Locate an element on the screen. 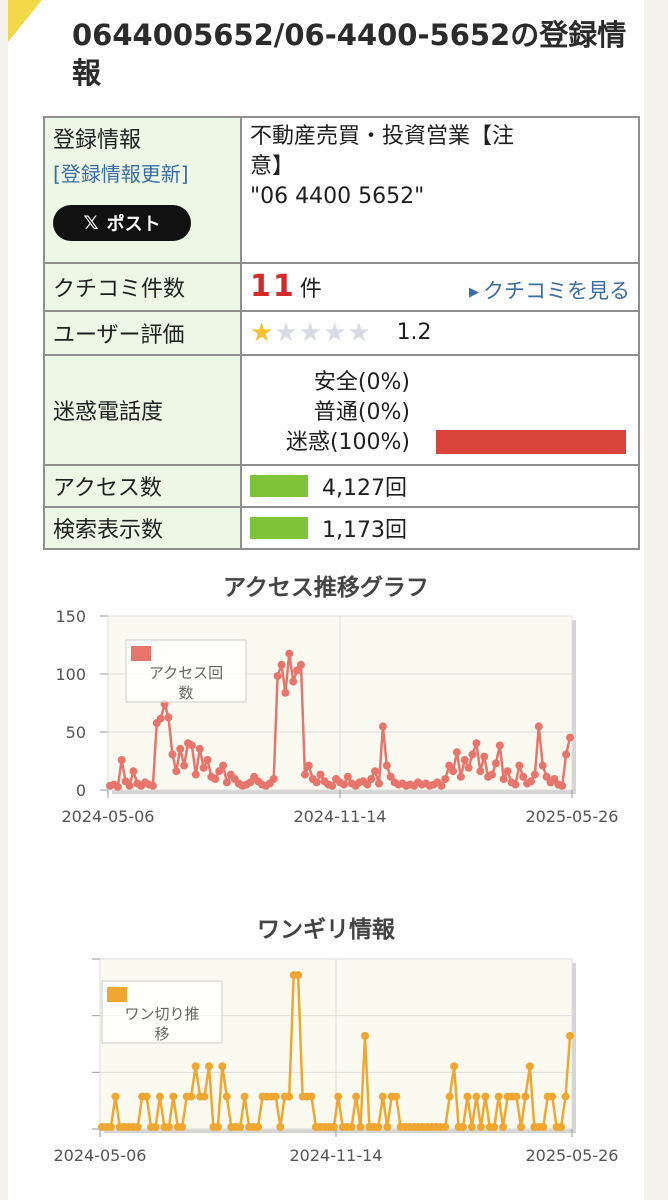 This screenshot has height=1200, width=668. y-tick-label: 50 is located at coordinates (76, 732).